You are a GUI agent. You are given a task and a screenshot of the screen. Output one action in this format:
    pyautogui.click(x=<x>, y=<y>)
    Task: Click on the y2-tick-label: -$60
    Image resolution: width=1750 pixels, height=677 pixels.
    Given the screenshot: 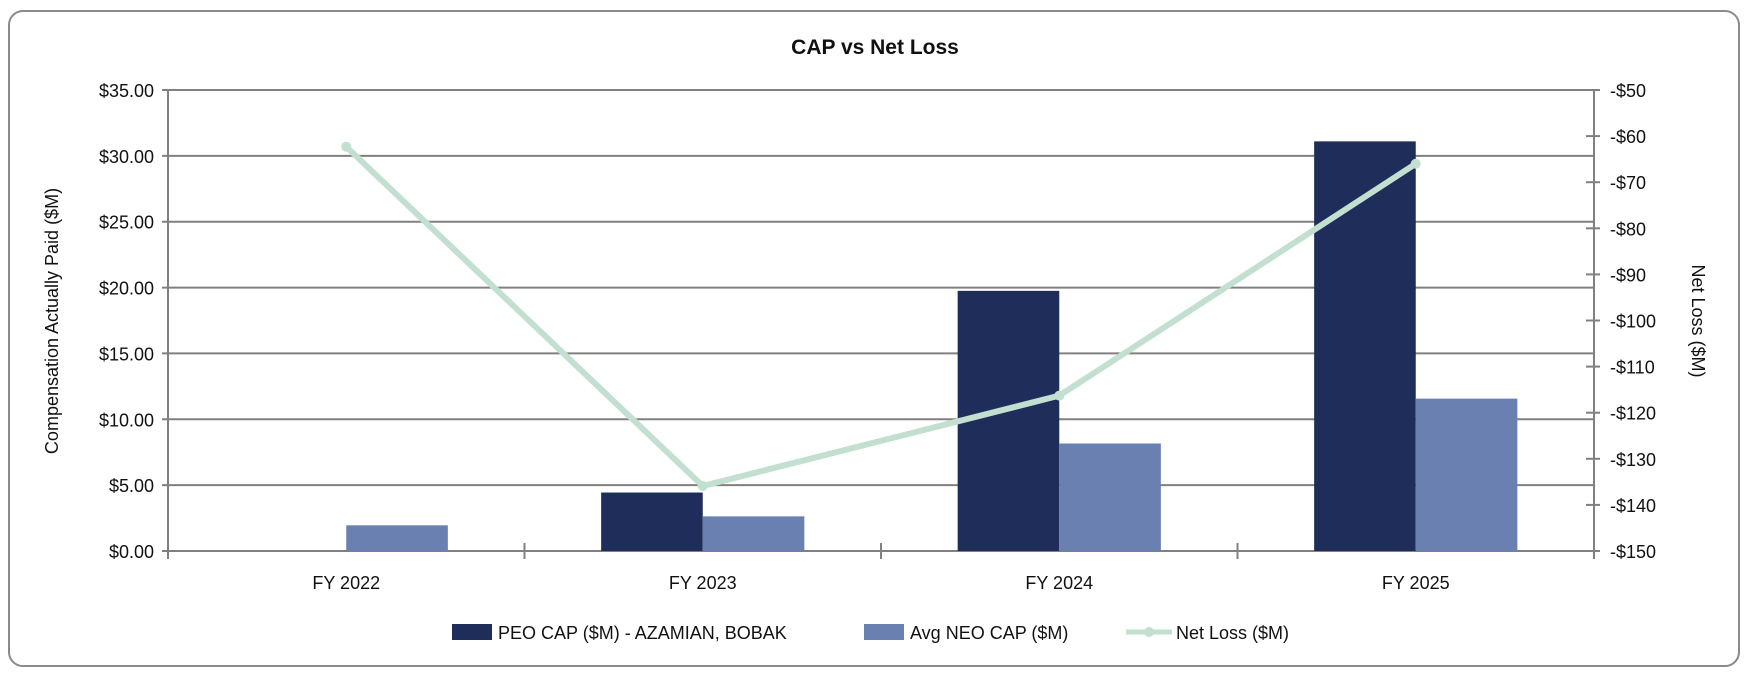 What is the action you would take?
    pyautogui.click(x=1628, y=137)
    